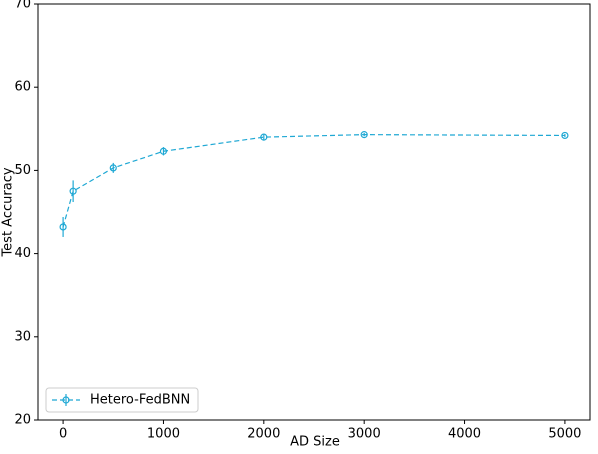  Describe the element at coordinates (22, 420) in the screenshot. I see `y-tick-label: 20` at that location.